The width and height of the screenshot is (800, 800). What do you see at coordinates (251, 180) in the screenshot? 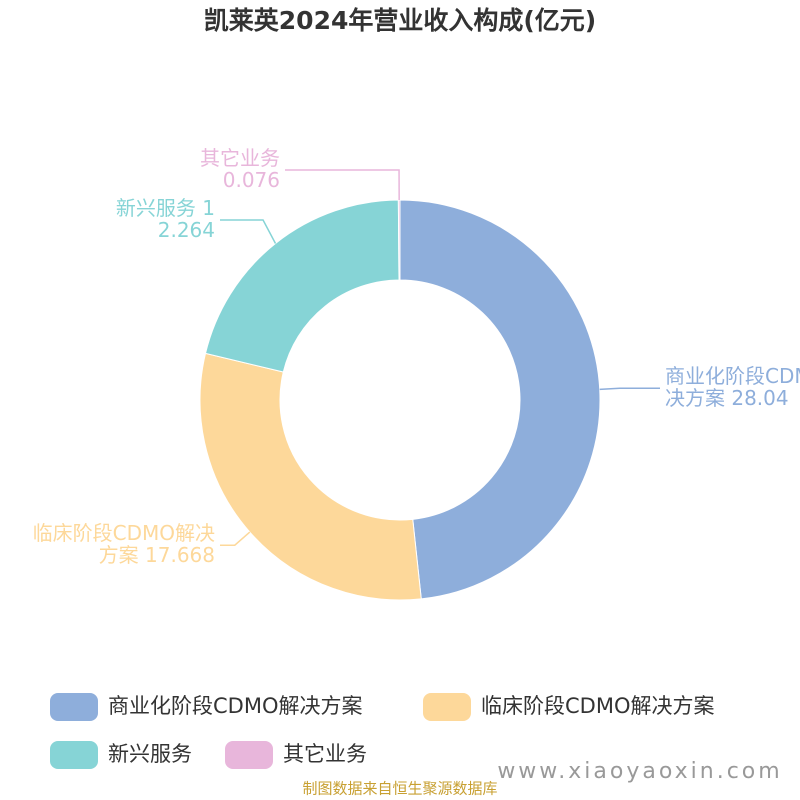
I see `slice-value: 0.076` at bounding box center [251, 180].